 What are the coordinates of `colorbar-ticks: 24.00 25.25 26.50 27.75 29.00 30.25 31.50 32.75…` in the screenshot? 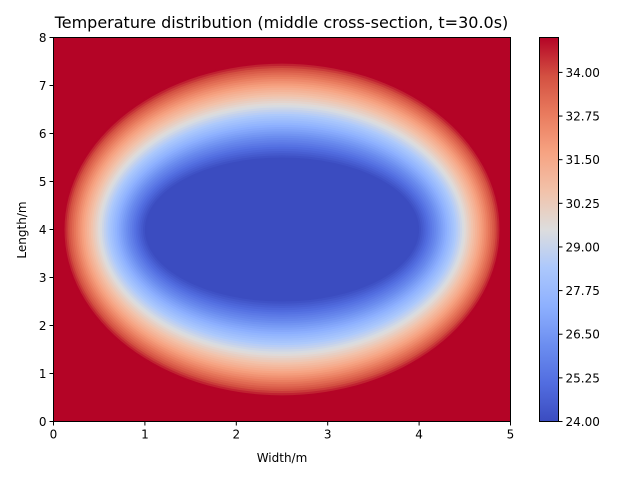 It's located at (579, 247).